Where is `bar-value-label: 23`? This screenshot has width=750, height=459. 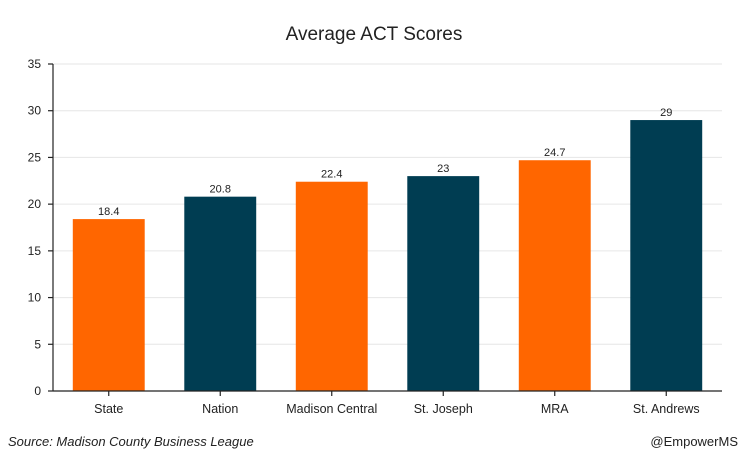 bar-value-label: 23 is located at coordinates (443, 169).